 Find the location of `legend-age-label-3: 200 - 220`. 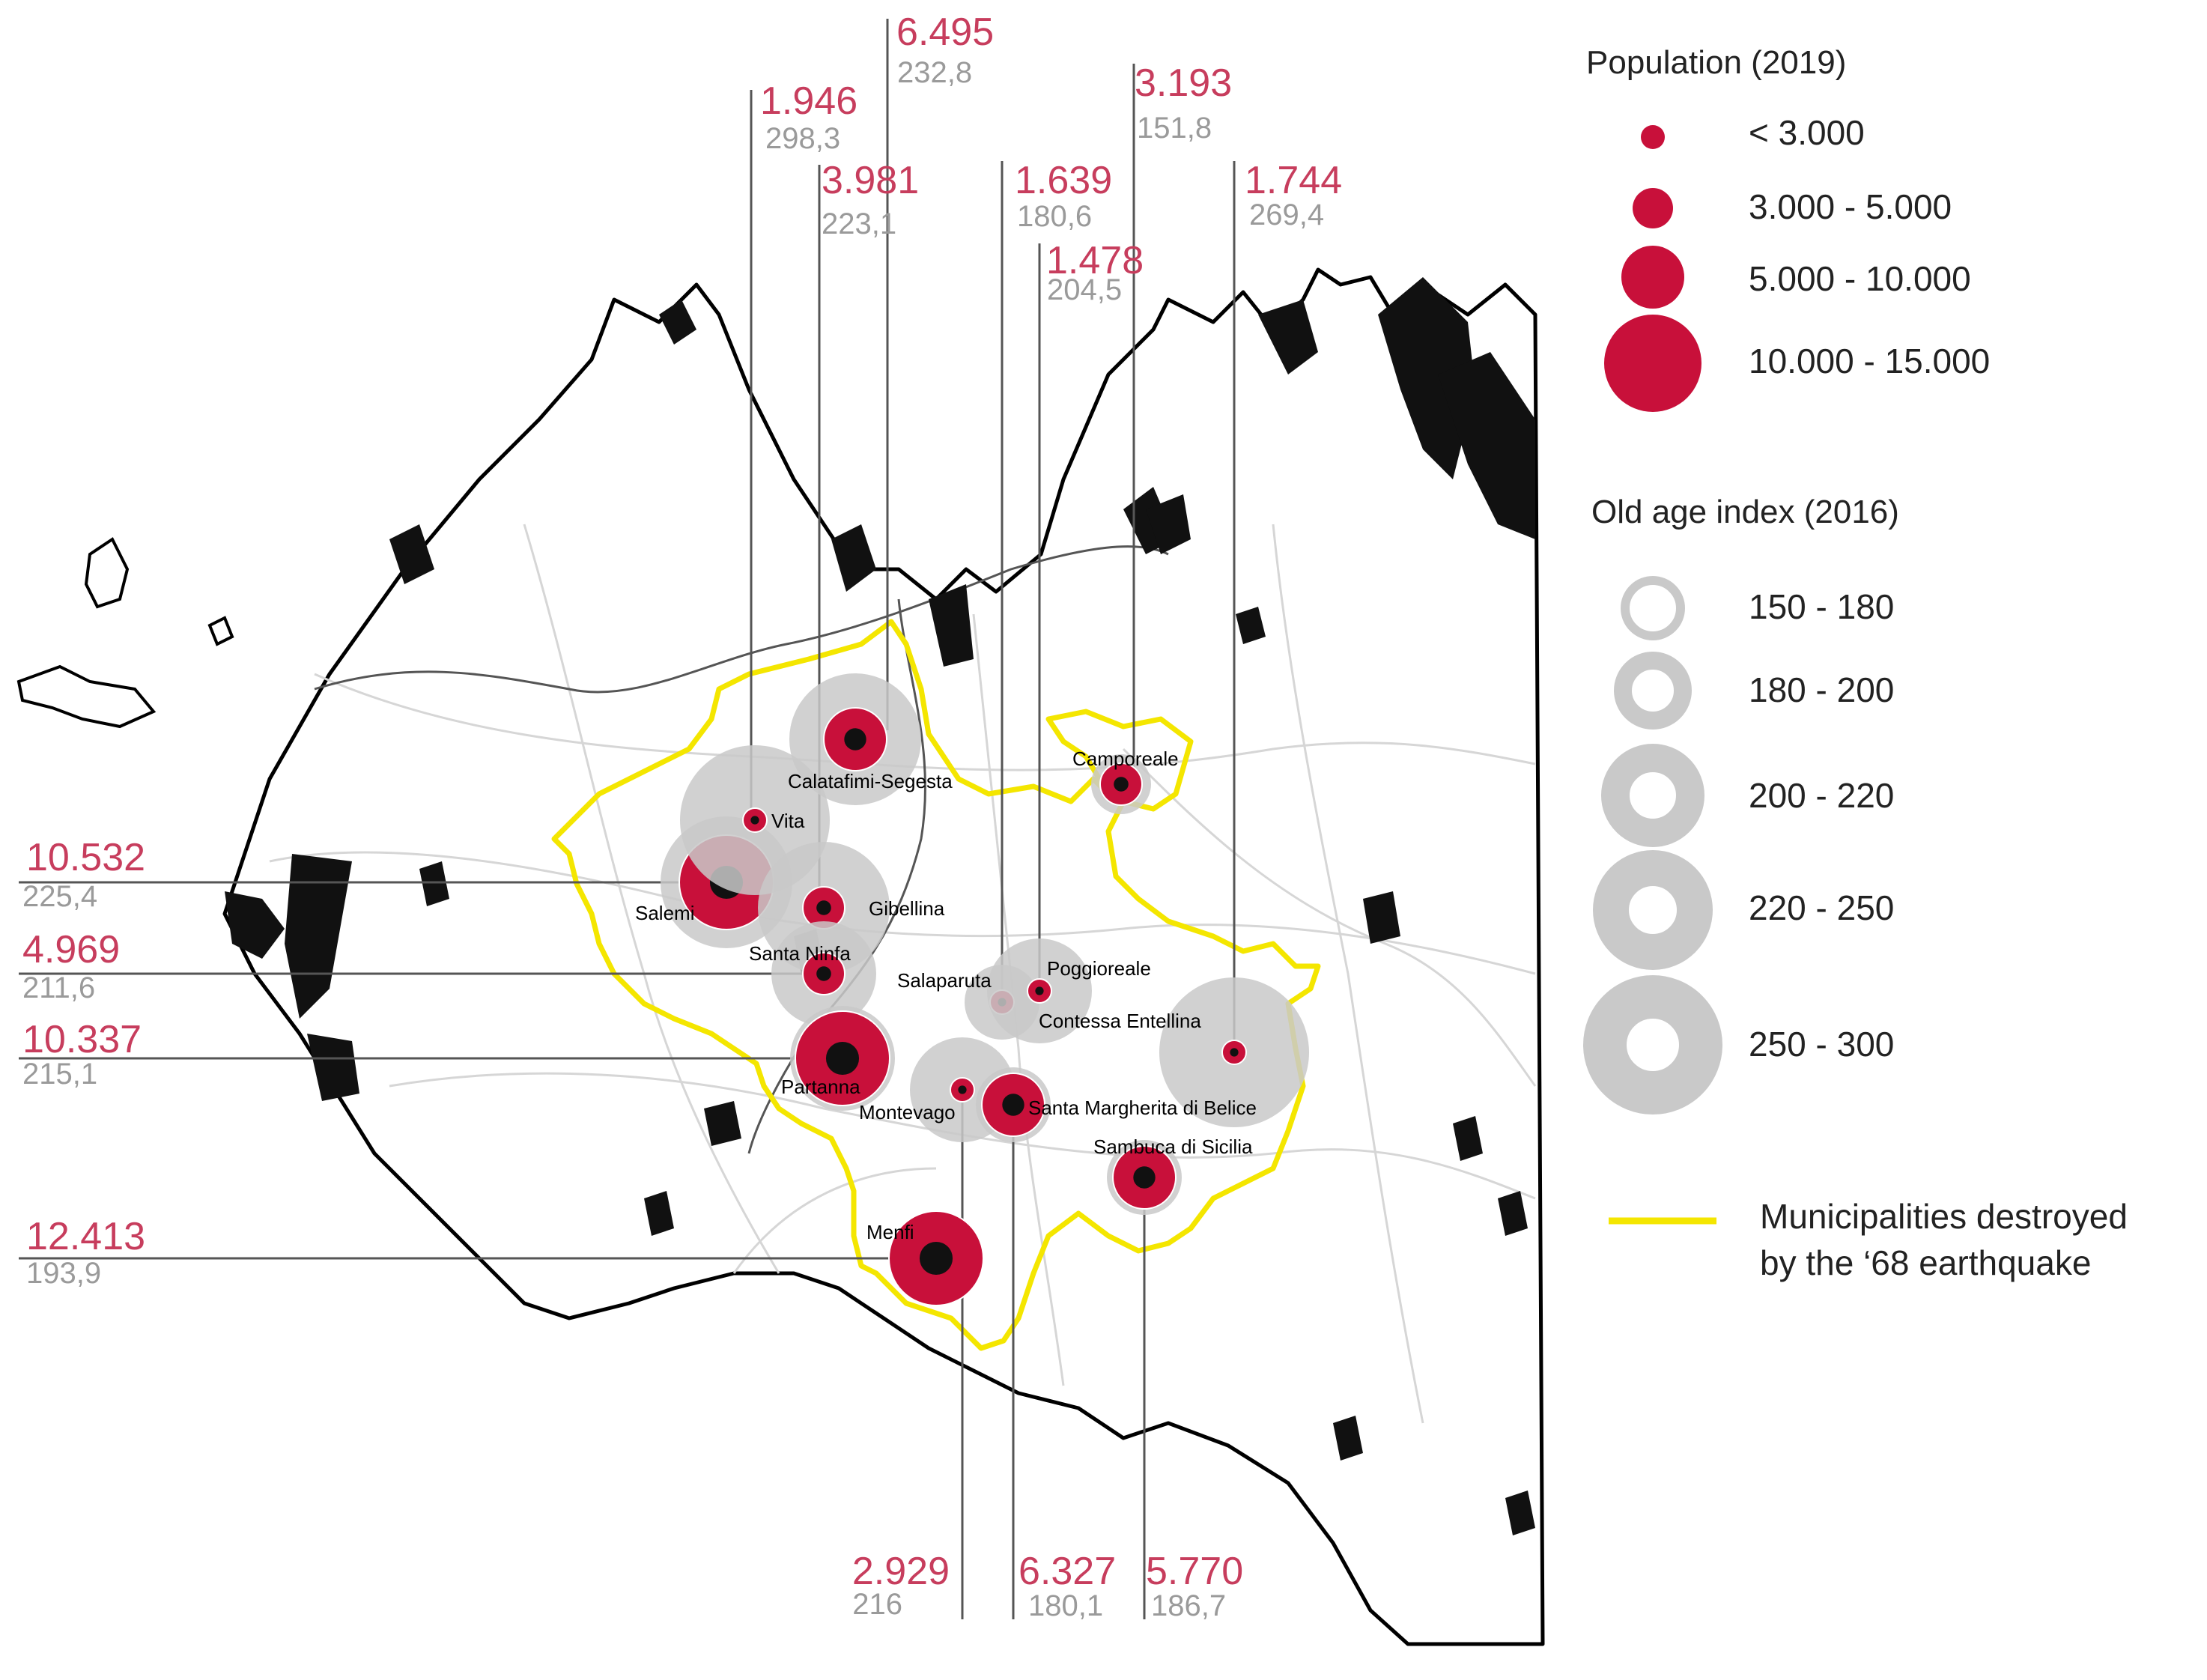

legend-age-label-3: 200 - 220 is located at coordinates (1821, 795).